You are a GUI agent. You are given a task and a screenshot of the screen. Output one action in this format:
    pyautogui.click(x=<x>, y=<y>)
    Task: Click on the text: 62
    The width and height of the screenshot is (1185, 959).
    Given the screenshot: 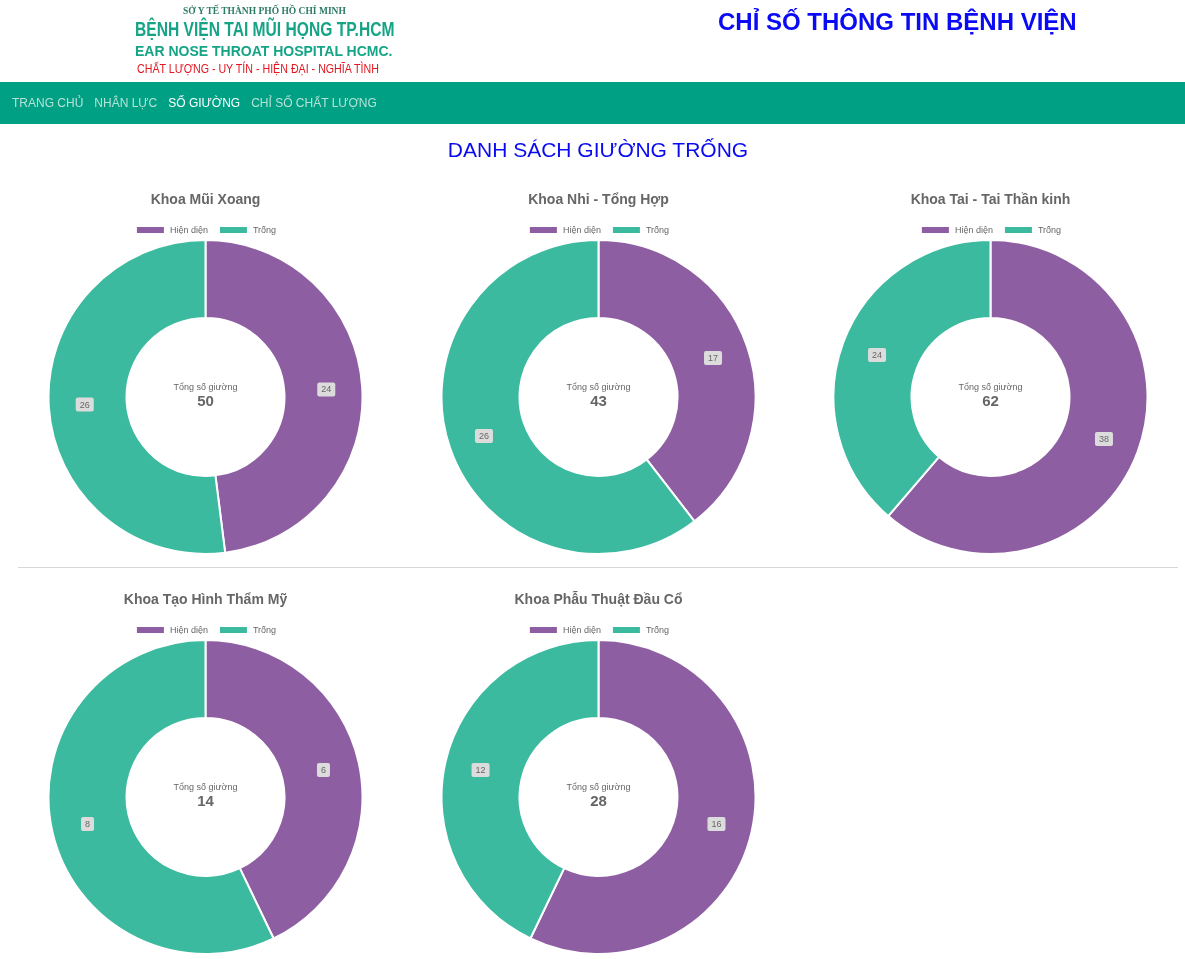 What is the action you would take?
    pyautogui.click(x=990, y=400)
    